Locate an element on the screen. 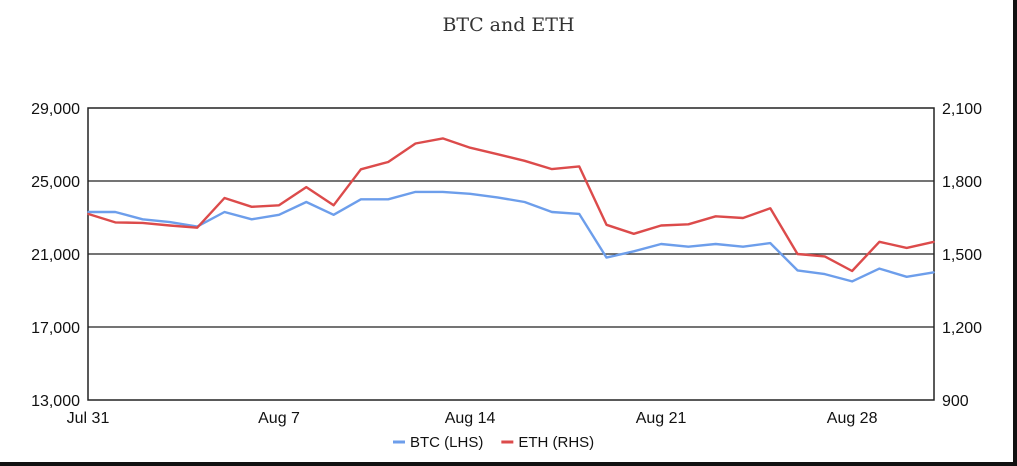 The width and height of the screenshot is (1017, 466). x-axis-ticks: Jul 31 Aug 7 Aug 14 Aug 21 Aug 28 is located at coordinates (472, 418).